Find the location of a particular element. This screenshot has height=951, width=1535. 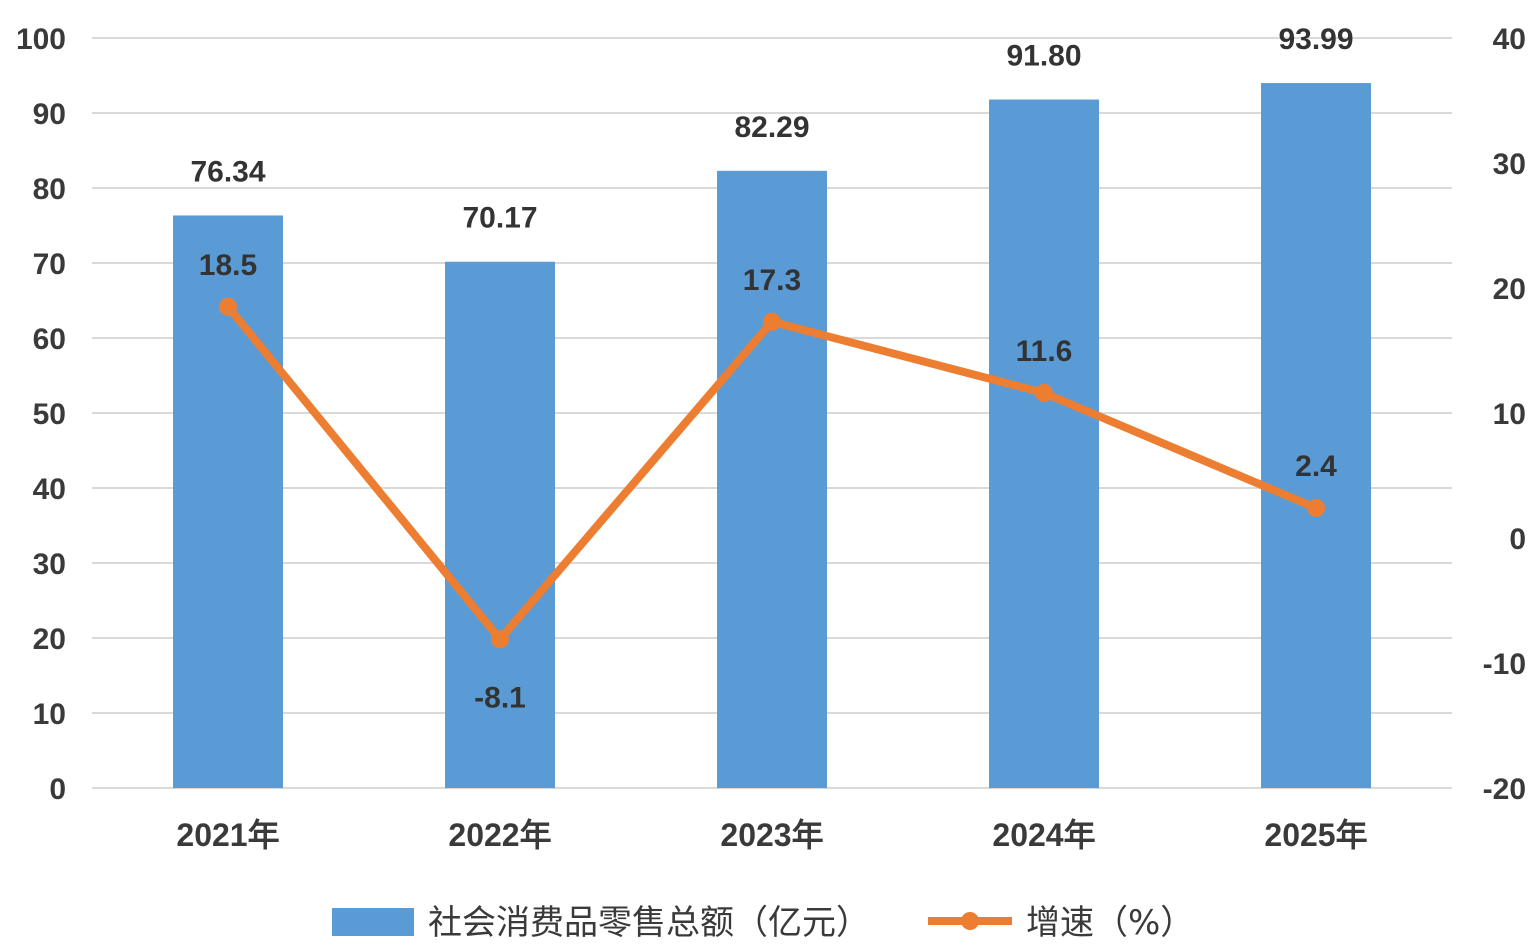

line-value-label: -8.1 is located at coordinates (500, 697).